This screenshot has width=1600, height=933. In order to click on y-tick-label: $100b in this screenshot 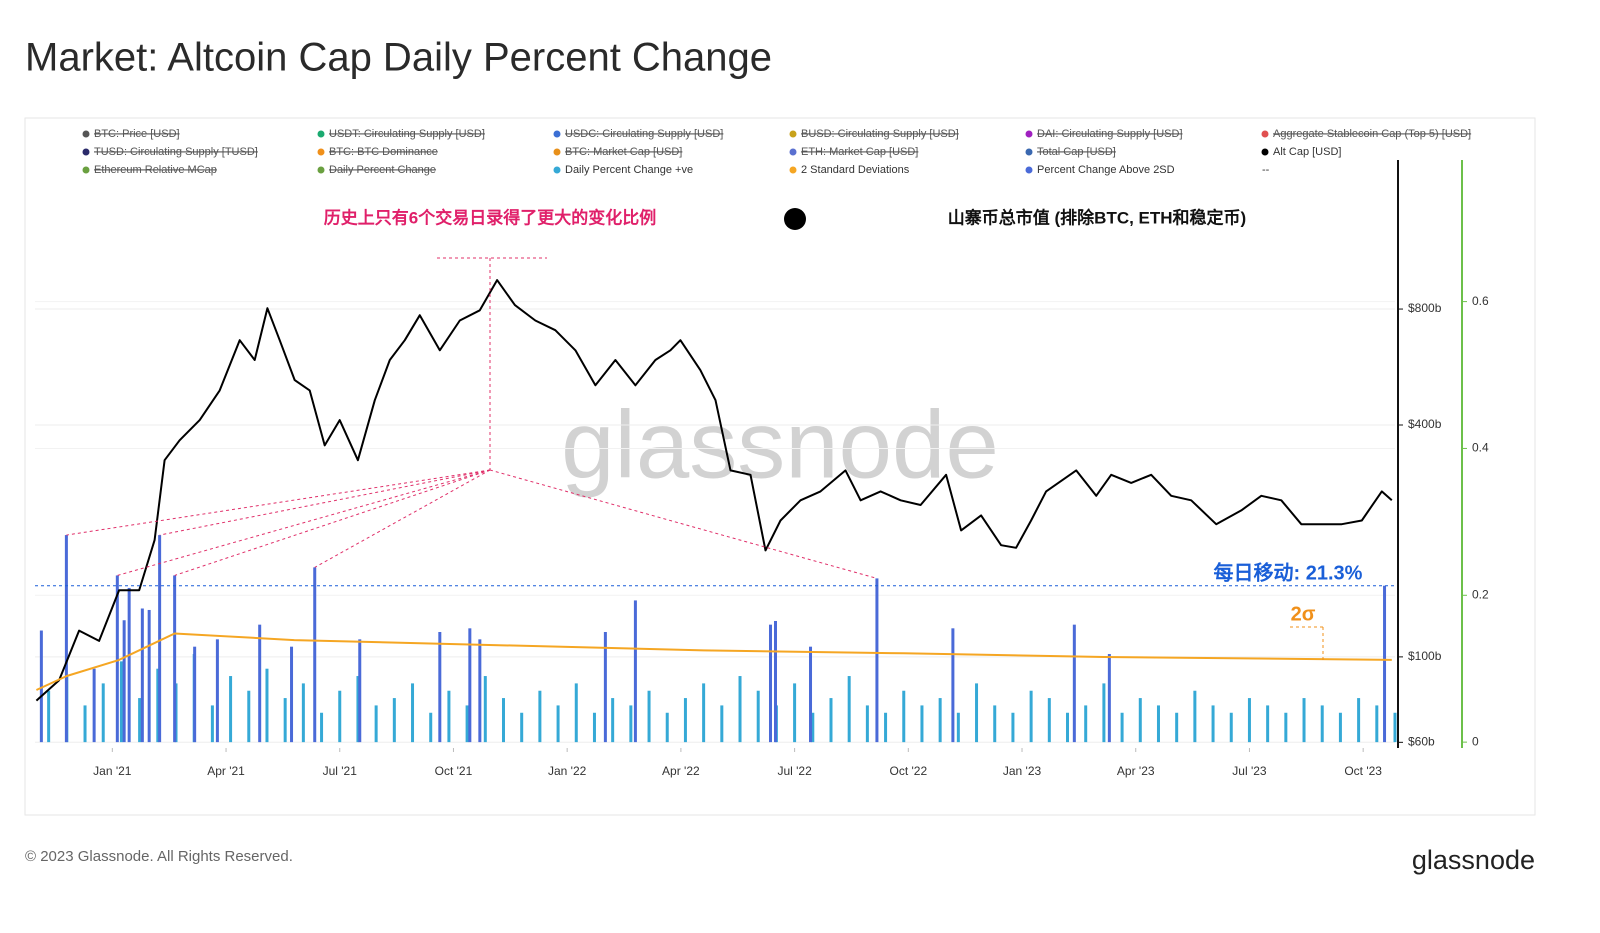, I will do `click(1425, 656)`.